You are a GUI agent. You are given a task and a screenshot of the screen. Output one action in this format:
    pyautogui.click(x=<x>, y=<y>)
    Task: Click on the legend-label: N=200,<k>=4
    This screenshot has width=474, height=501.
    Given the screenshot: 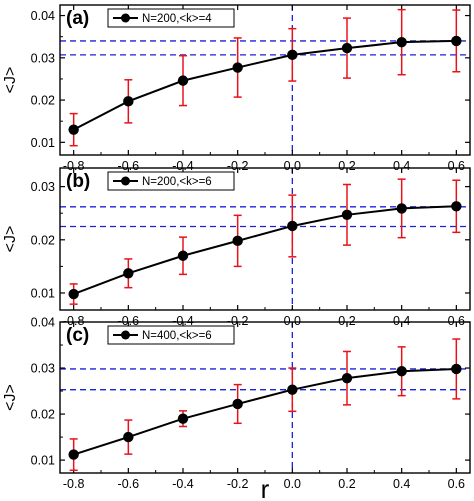 What is the action you would take?
    pyautogui.click(x=177, y=19)
    